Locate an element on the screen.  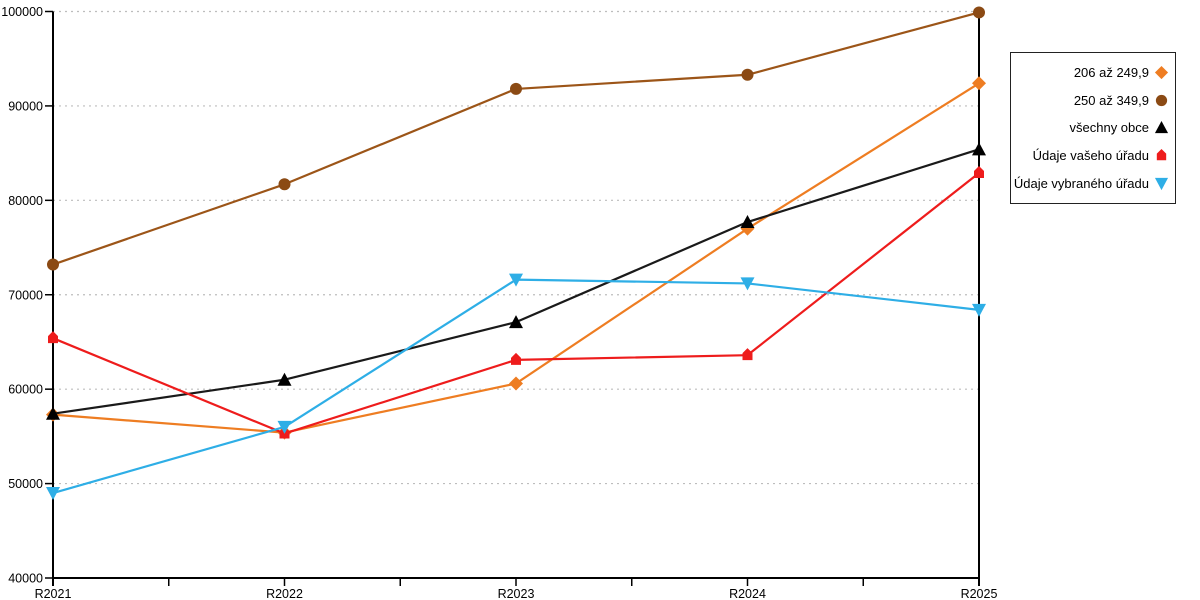
y-tick-label: 90000 is located at coordinates (25, 106).